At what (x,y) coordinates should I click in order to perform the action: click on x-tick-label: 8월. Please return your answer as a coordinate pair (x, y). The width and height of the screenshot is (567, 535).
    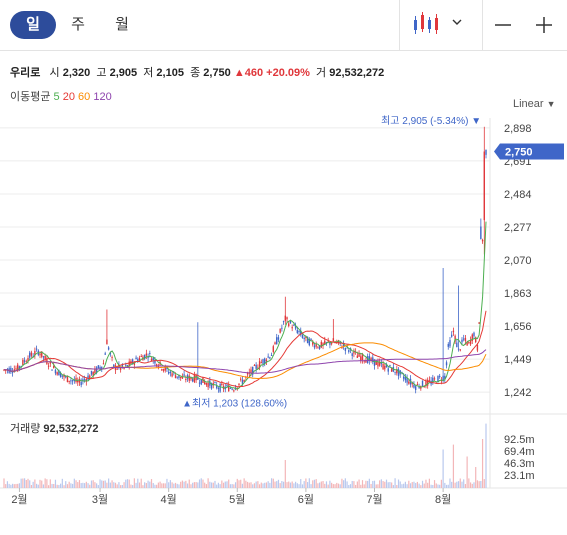
    Looking at the image, I should click on (443, 499).